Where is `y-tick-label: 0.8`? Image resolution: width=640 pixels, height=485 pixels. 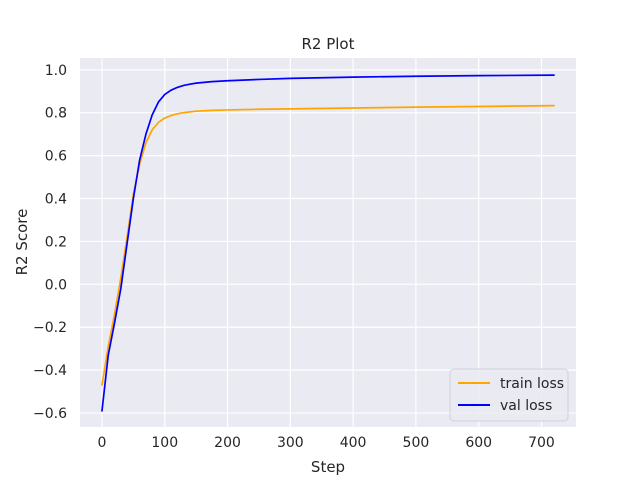
y-tick-label: 0.8 is located at coordinates (56, 114).